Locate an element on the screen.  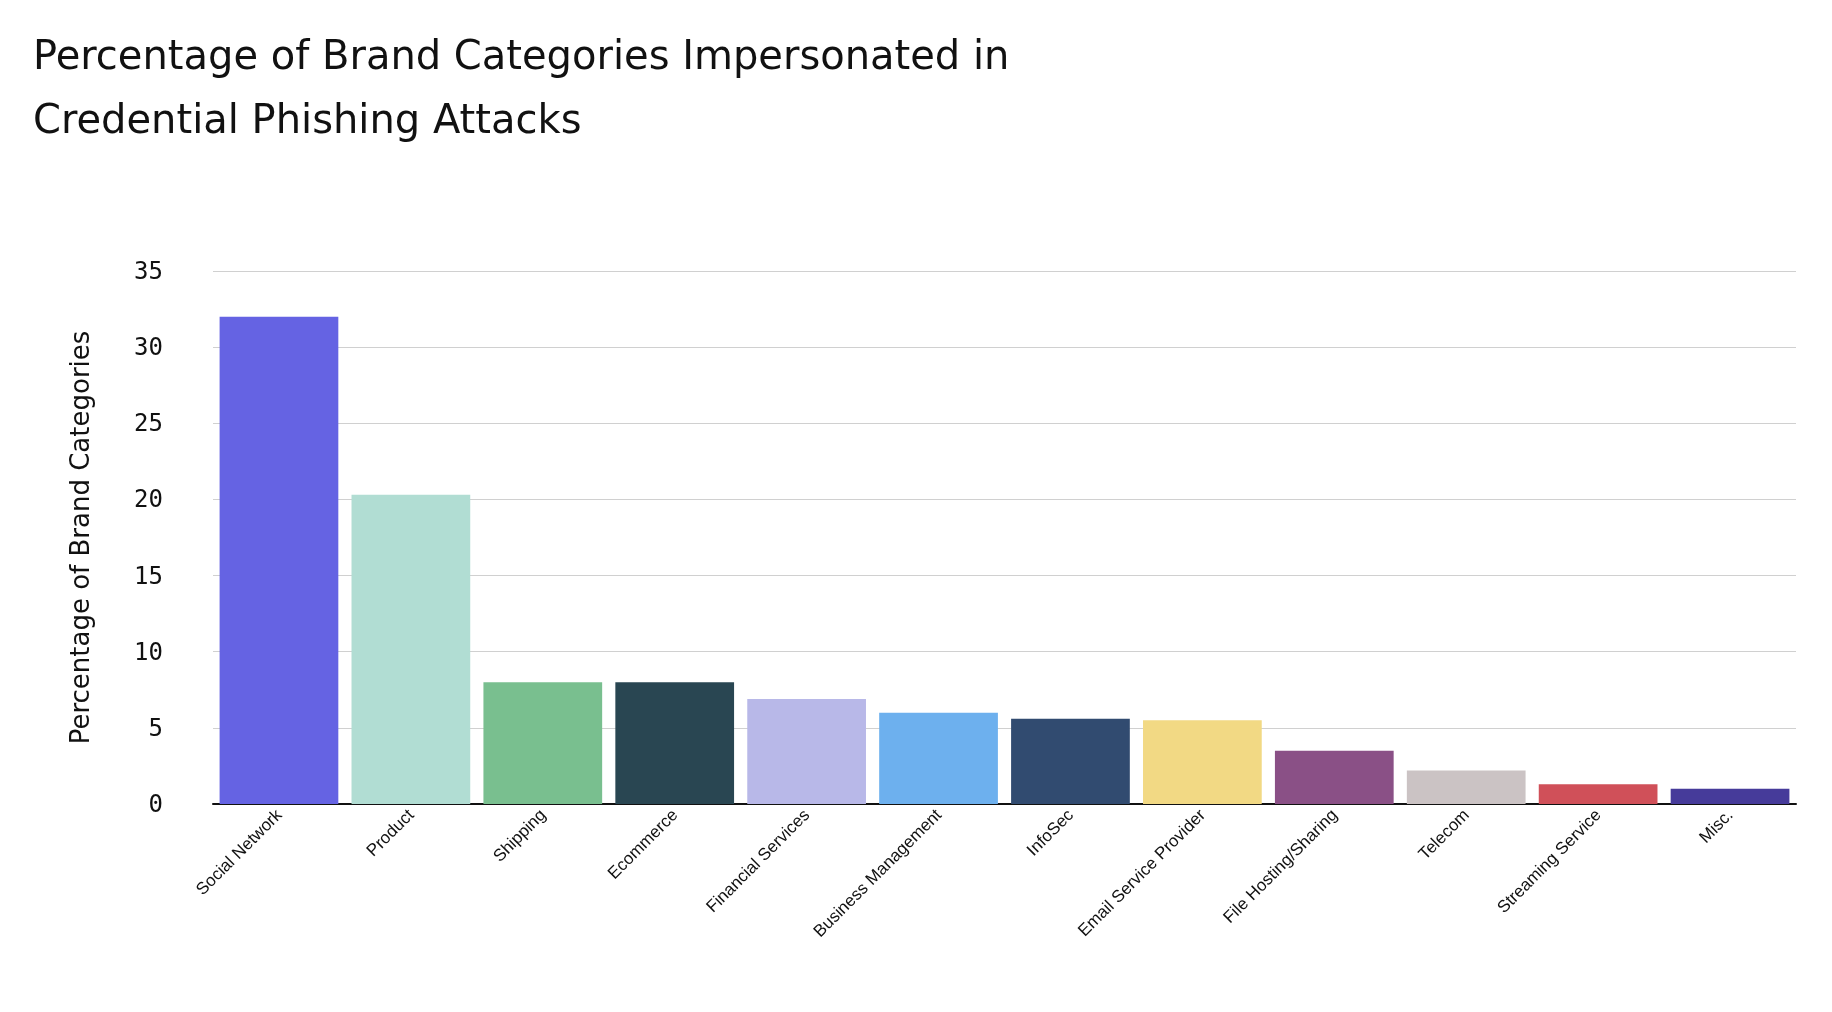
y-tick-label: 30 is located at coordinates (148, 347).